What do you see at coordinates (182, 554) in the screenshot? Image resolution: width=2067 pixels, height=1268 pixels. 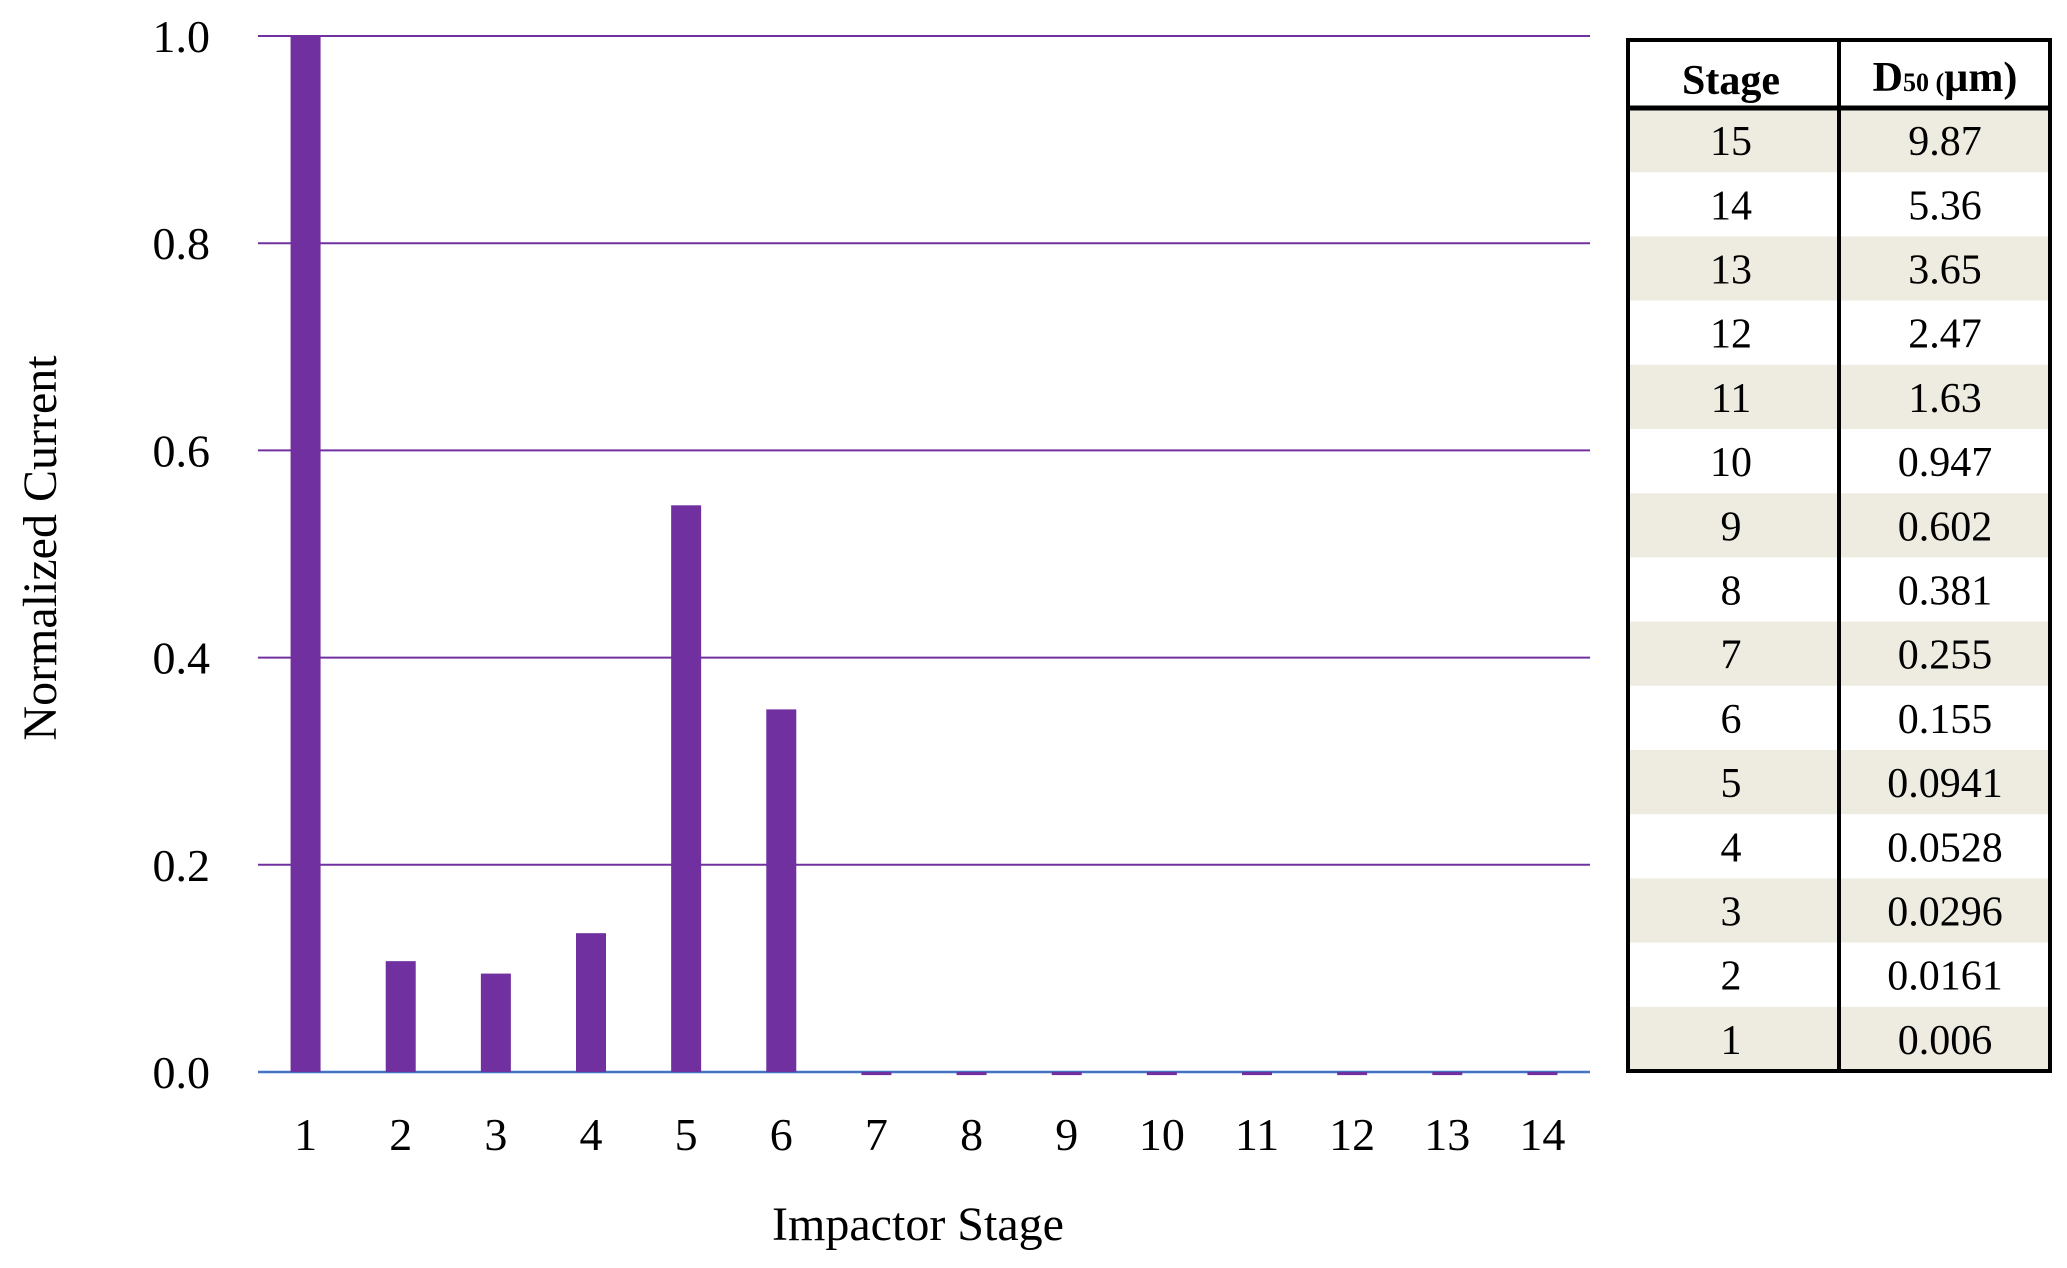 I see `y-tick-labels: 0.0 0.2 0.4 0.6 0.8 1.0` at bounding box center [182, 554].